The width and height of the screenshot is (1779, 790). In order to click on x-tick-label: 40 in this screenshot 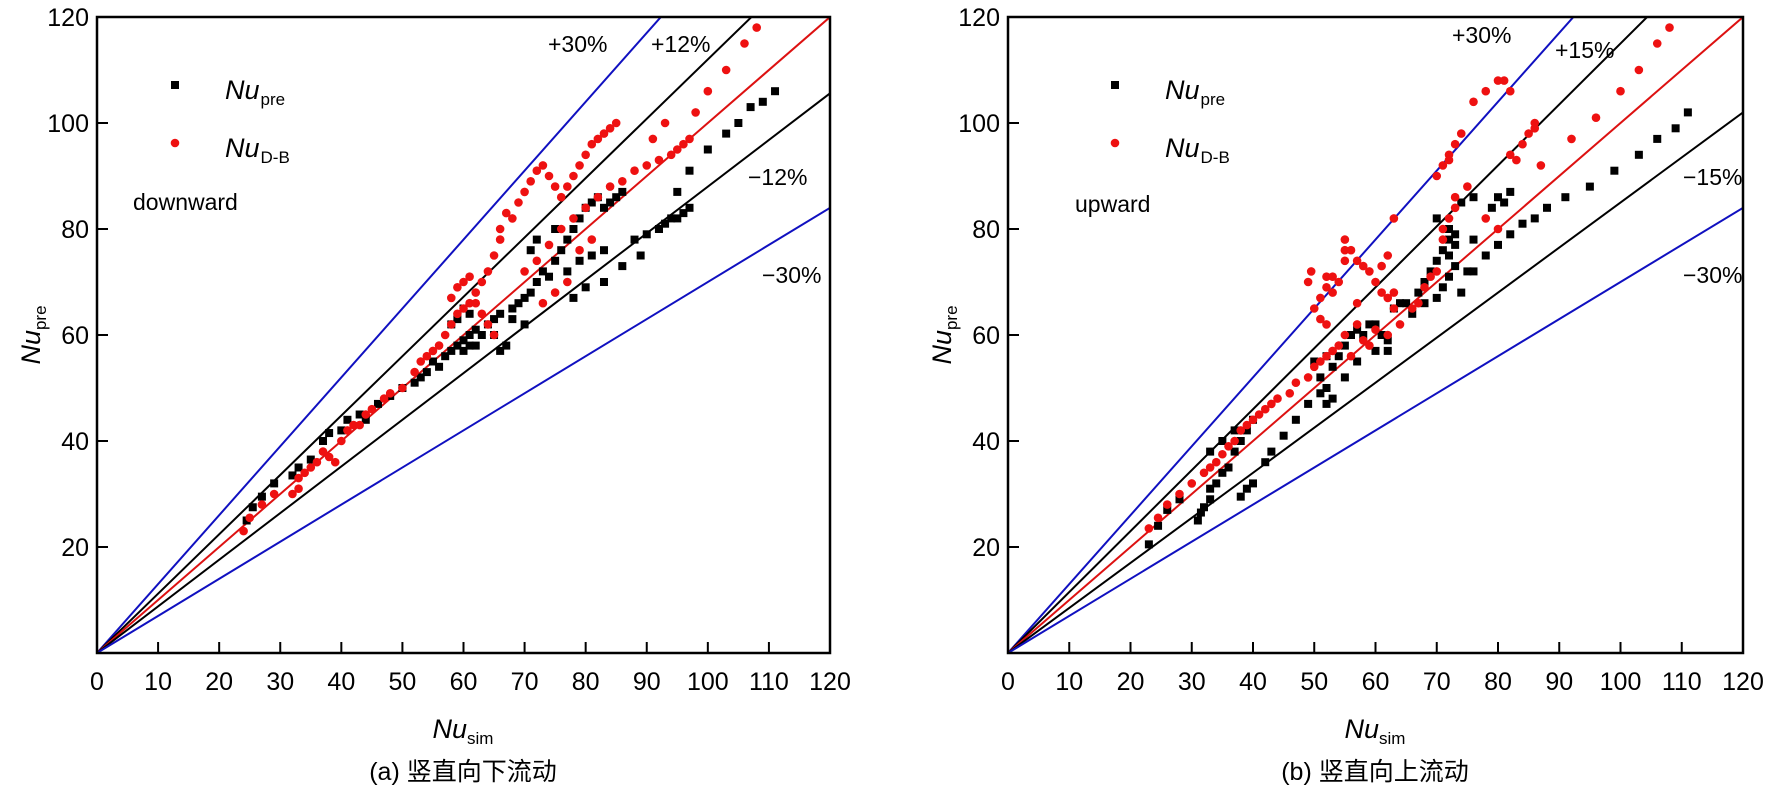, I will do `click(1253, 682)`.